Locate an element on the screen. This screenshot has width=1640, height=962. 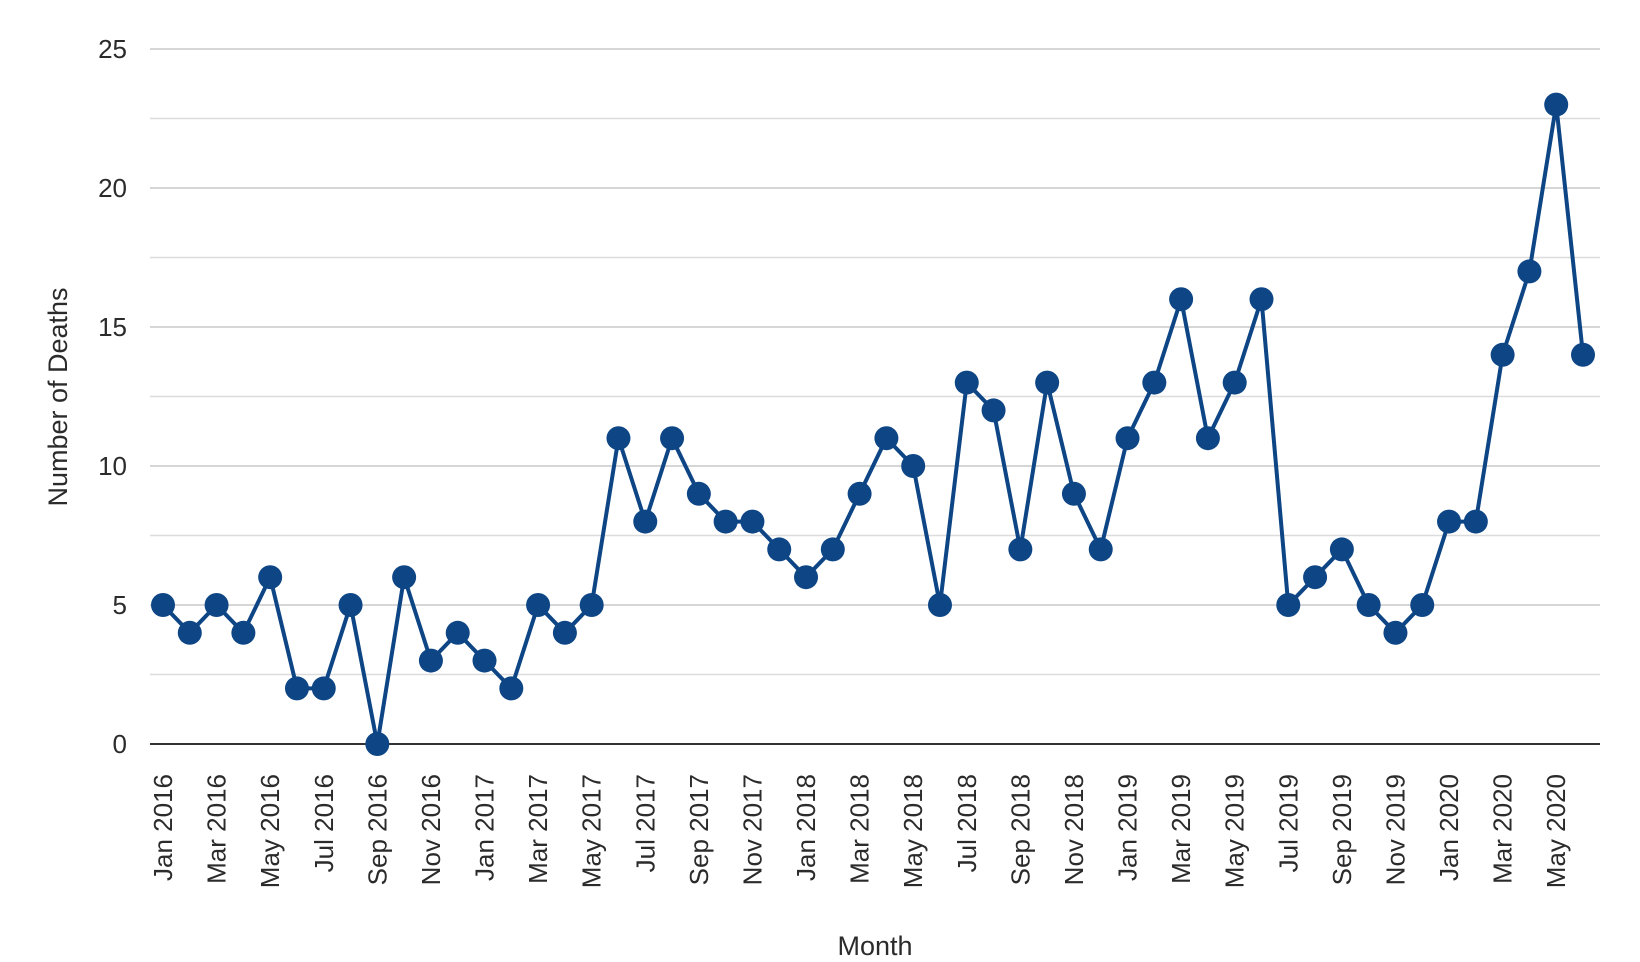
x-tick-label: Nov 2016 is located at coordinates (431, 829).